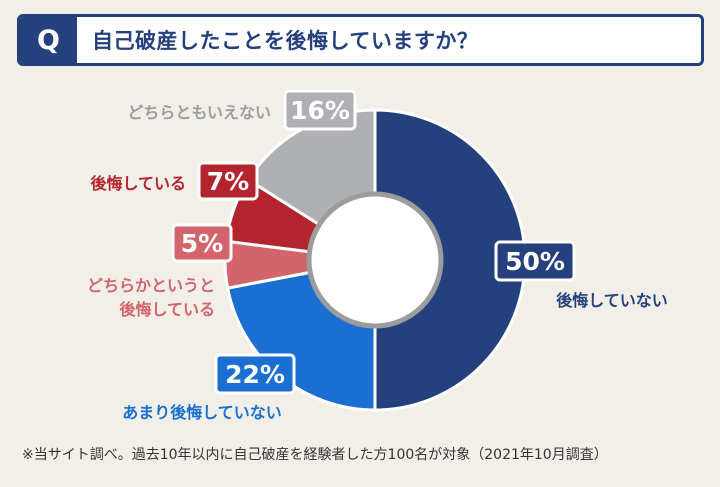  I want to click on value-badge-not-much-regret, so click(255, 374).